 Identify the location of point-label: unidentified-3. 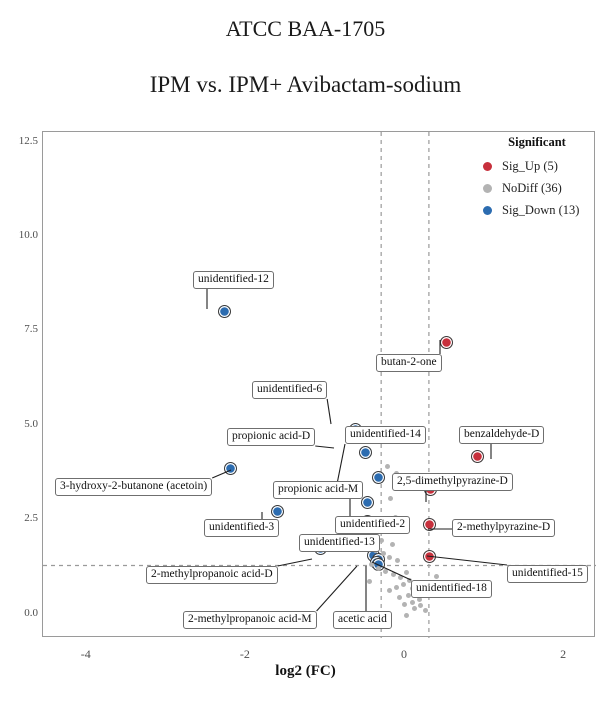
(242, 528).